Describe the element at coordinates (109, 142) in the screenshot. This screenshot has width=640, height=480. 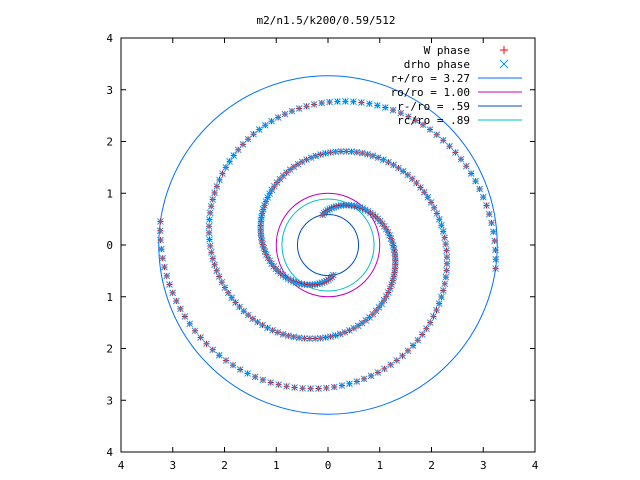
I see `y-tick-label: 2` at that location.